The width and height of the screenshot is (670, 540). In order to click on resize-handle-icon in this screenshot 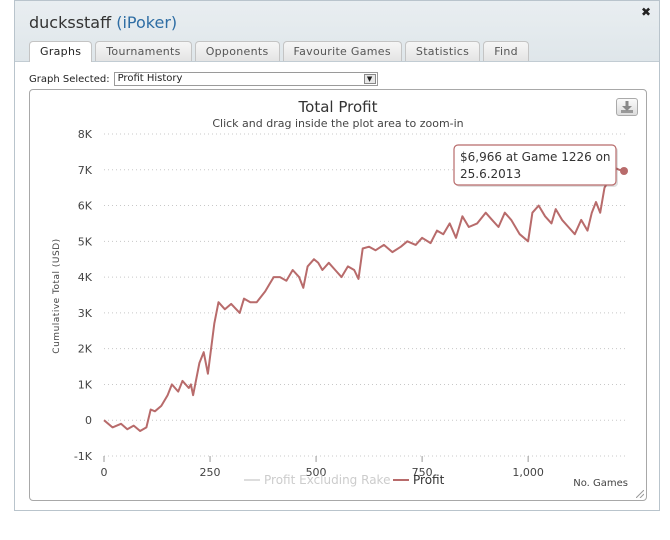, I will do `click(640, 494)`.